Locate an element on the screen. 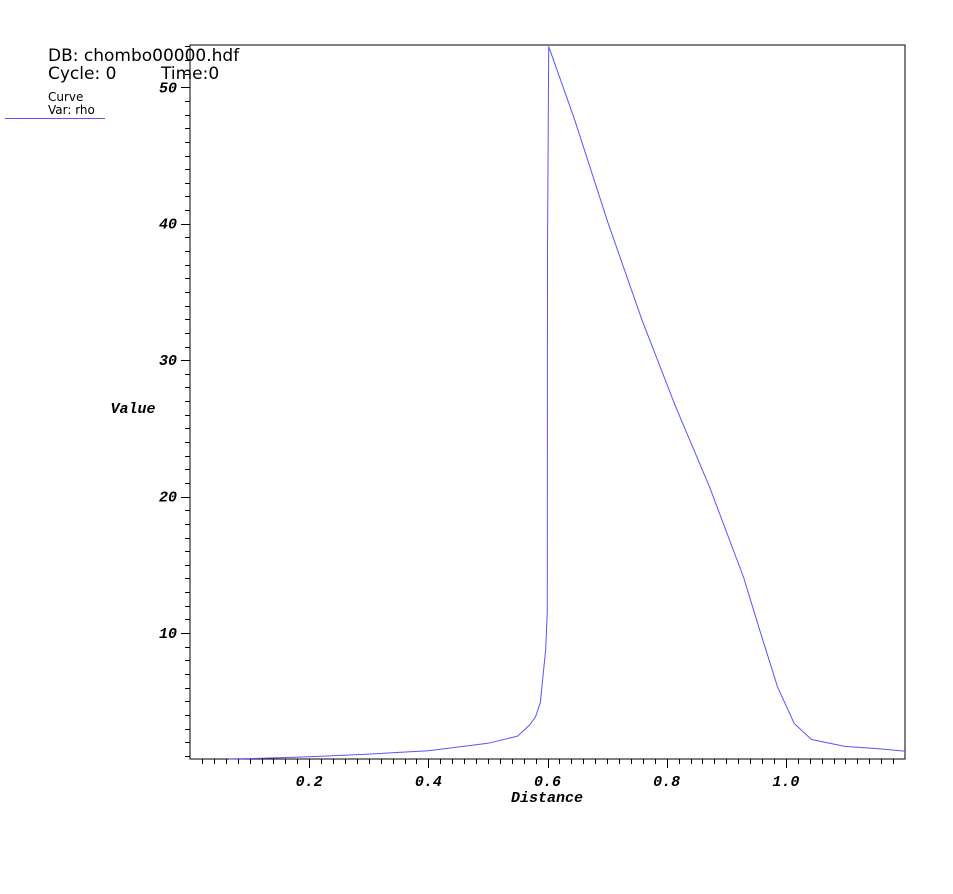 Image resolution: width=953 pixels, height=894 pixels. x-tick-label: 1.0 is located at coordinates (785, 782).